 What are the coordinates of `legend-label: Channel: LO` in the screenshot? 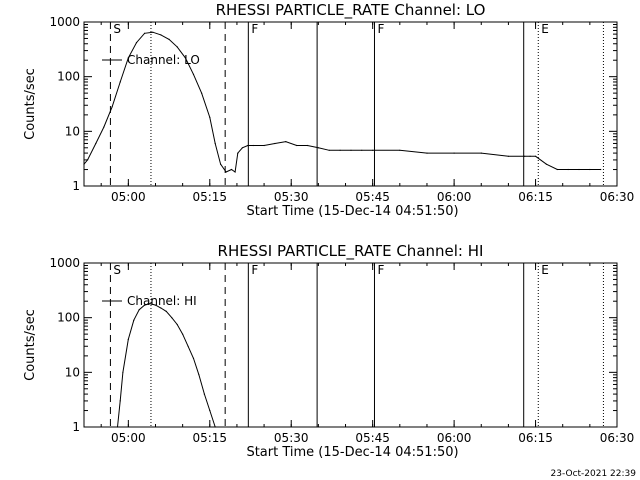 It's located at (163, 60).